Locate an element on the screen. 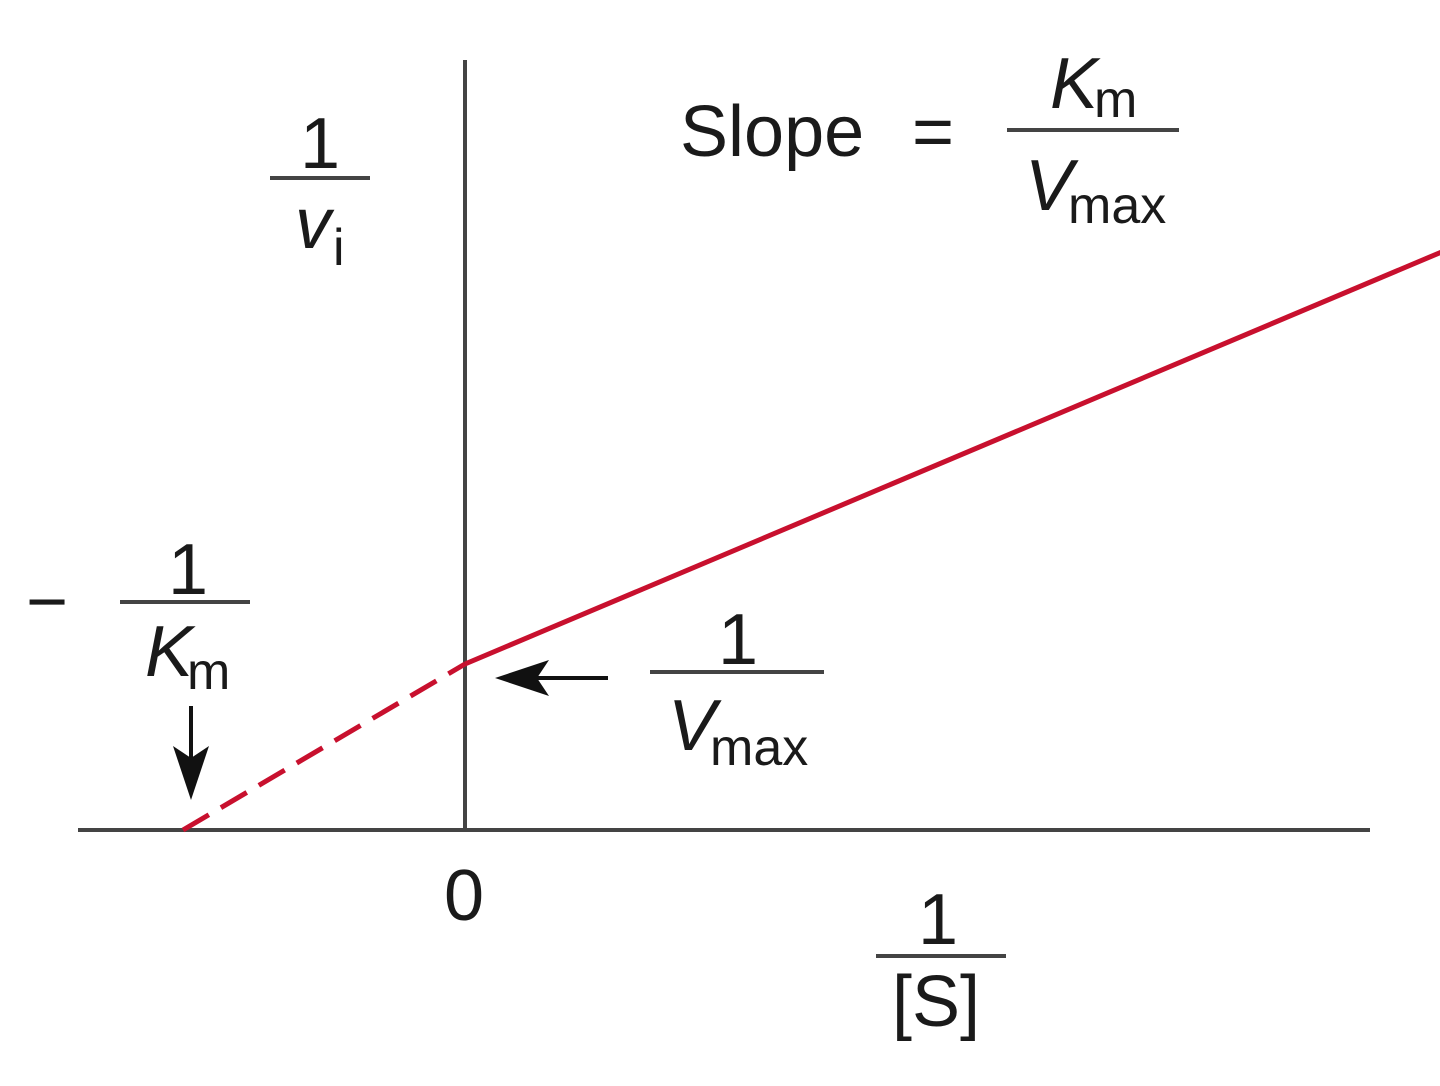 The height and width of the screenshot is (1086, 1440). x-axis-label-denominator: [S] is located at coordinates (936, 1002).